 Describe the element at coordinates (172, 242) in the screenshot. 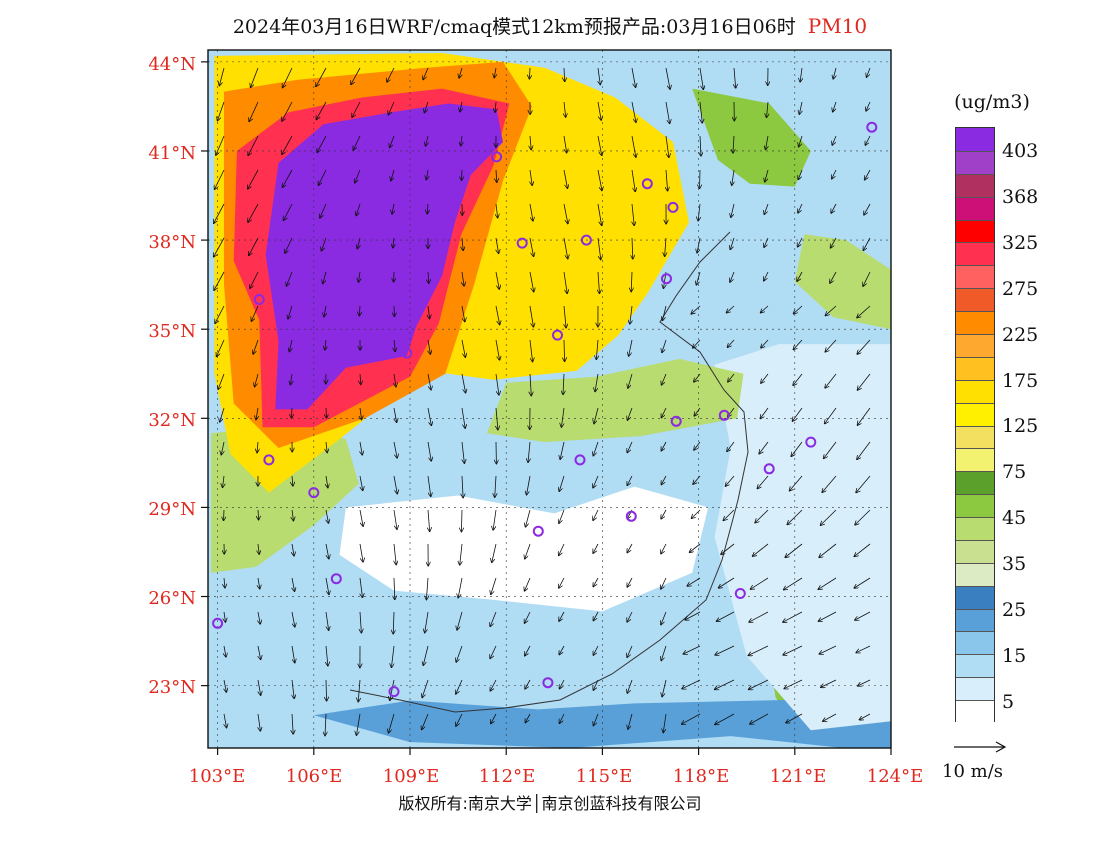

I see `lat-label-38: 38°N` at that location.